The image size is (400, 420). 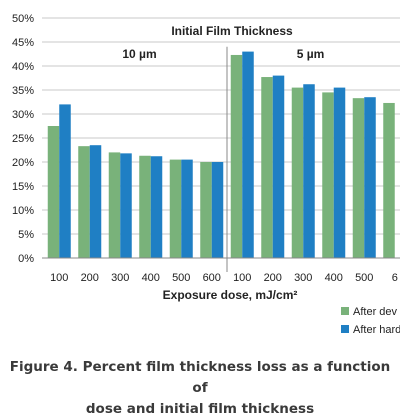 I want to click on y-tick-label: 15%, so click(x=23, y=187).